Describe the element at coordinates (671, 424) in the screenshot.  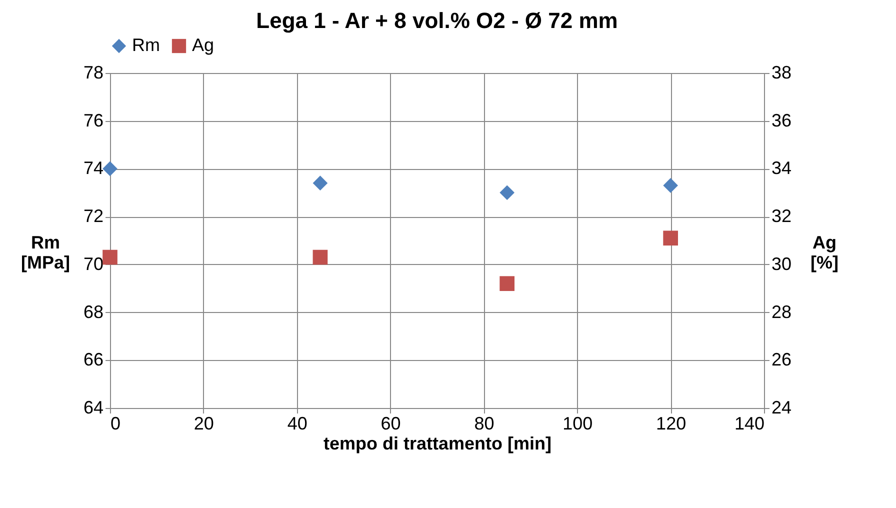
I see `x-tick-label: 120` at that location.